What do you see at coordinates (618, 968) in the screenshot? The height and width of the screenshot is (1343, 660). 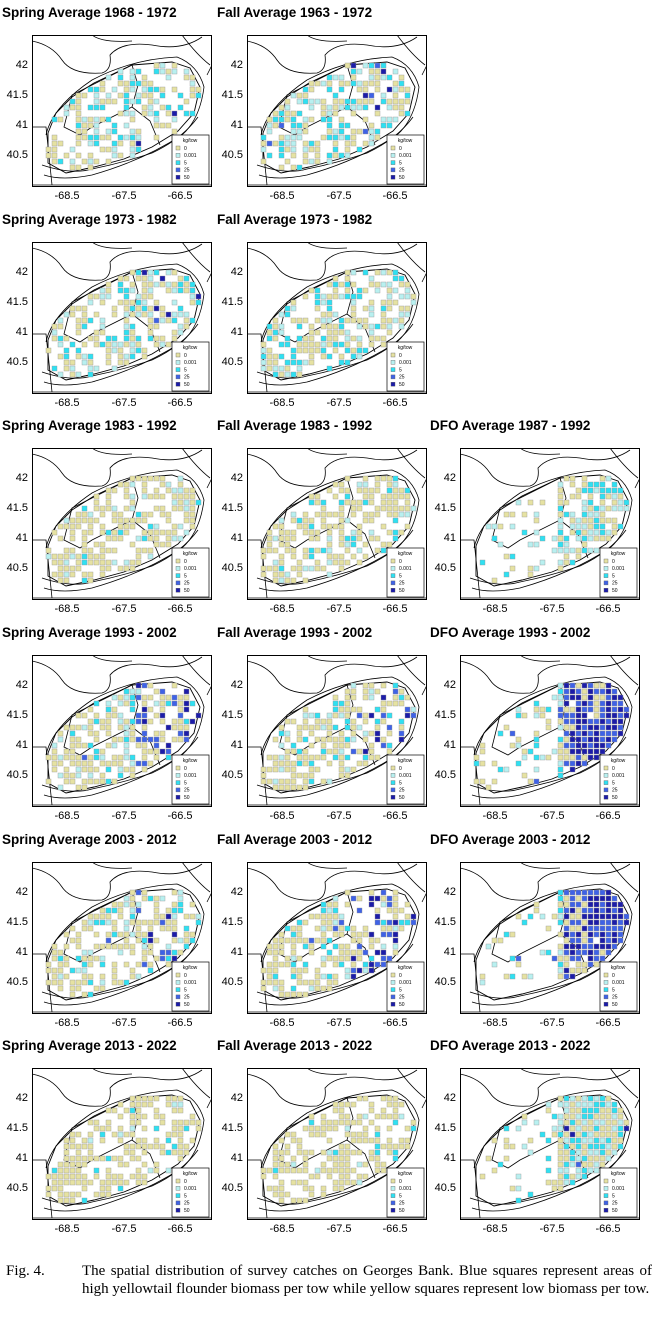 I see `legend-title: kg/tow` at bounding box center [618, 968].